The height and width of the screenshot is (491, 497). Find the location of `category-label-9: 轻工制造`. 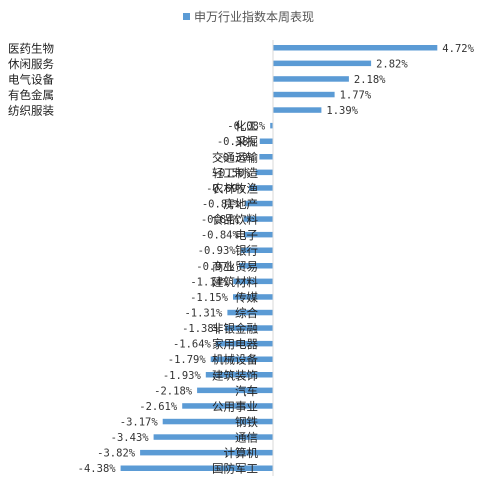

category-label-9: 轻工制造 is located at coordinates (235, 173).